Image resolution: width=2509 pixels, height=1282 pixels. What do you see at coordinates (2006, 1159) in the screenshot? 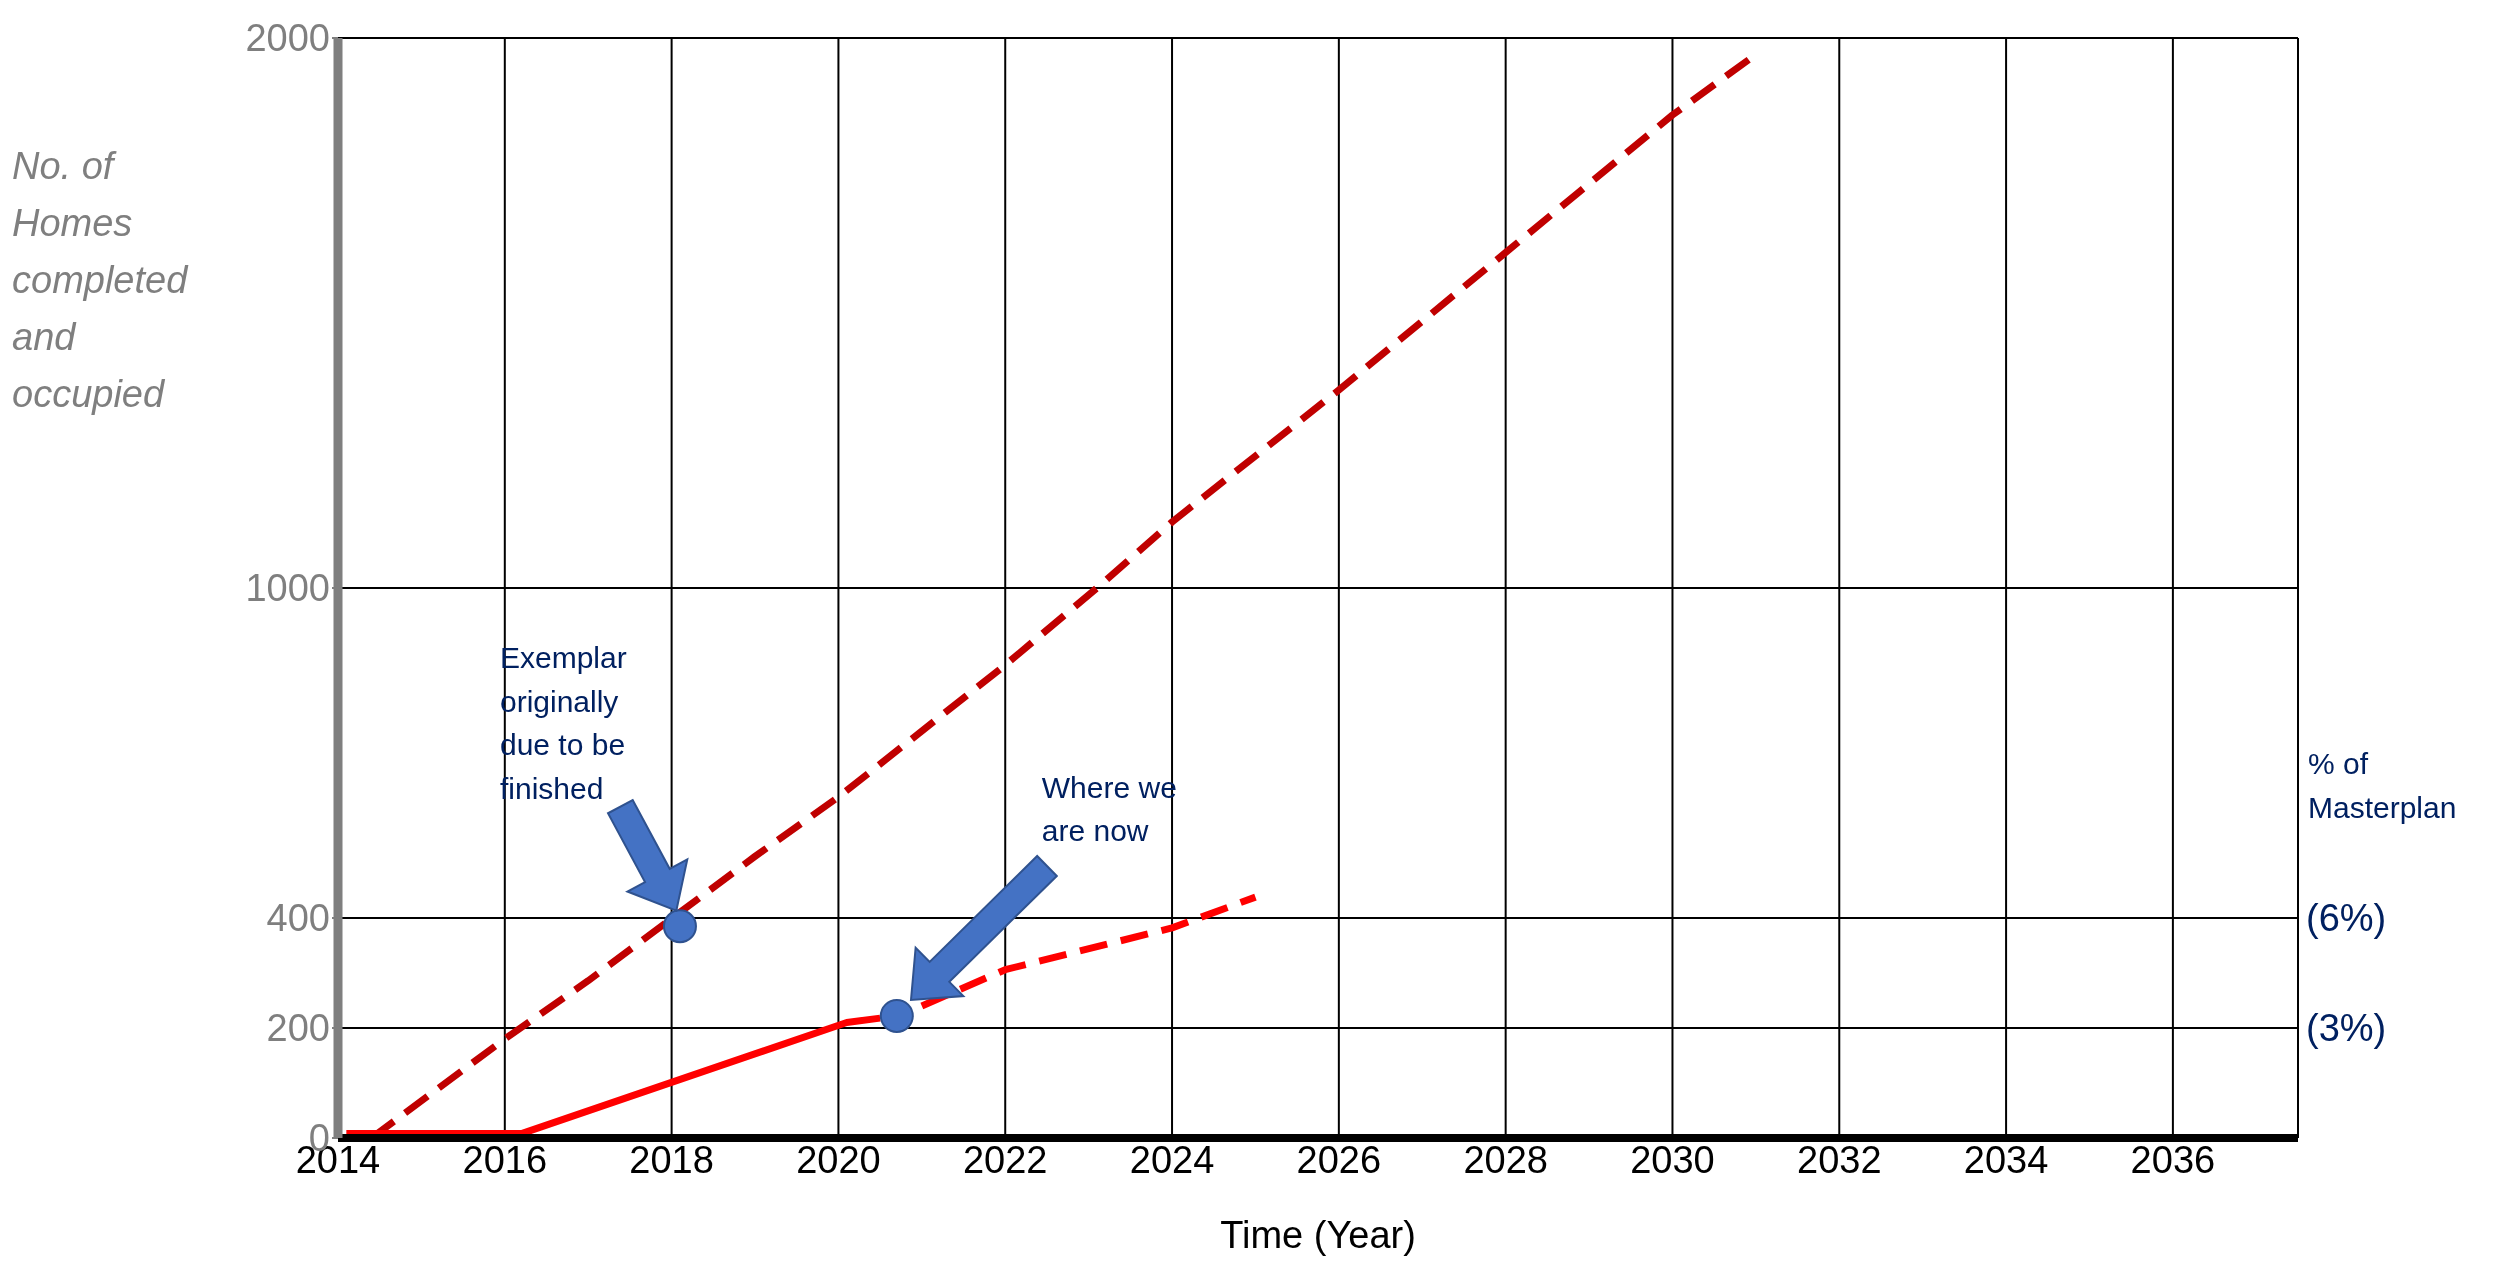
I see `x-tick-label: 2034` at bounding box center [2006, 1159].